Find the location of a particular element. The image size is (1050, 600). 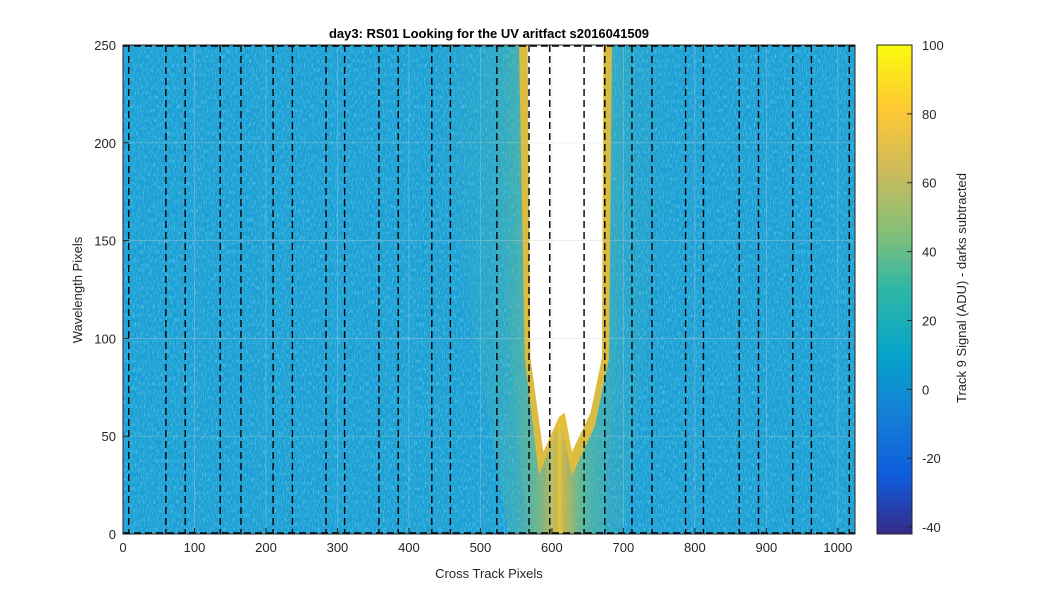

colorbar-tick-label-100: 100 is located at coordinates (933, 45).